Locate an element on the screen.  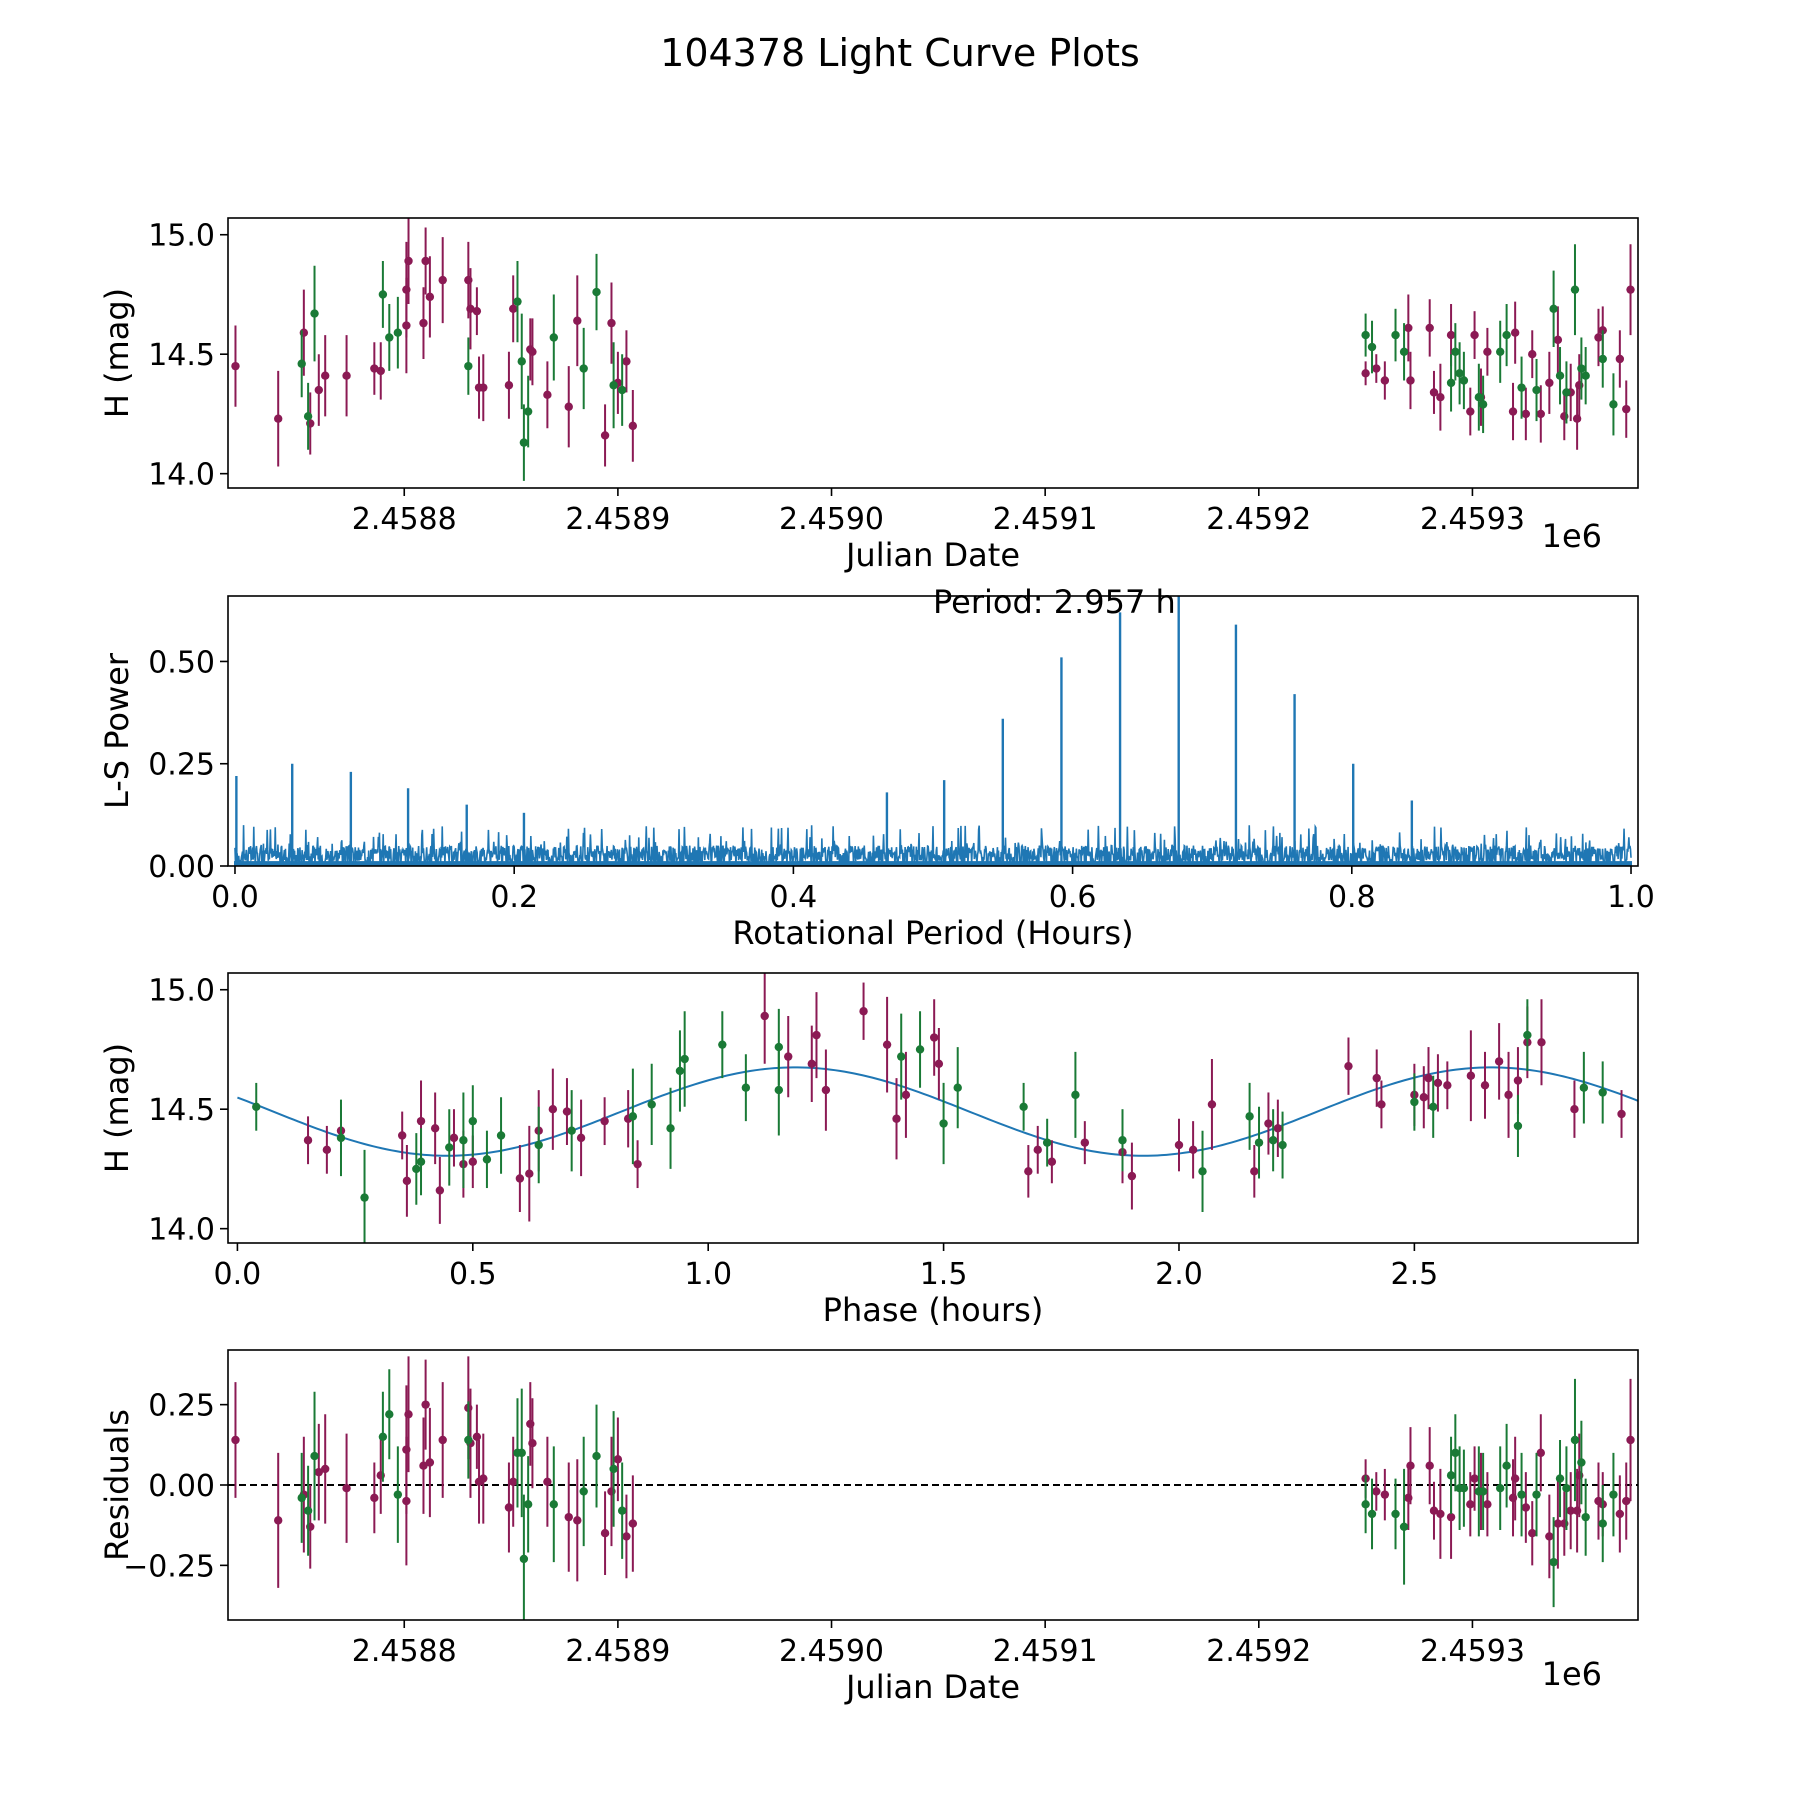
phased-x-axis-label: Phase (hours) is located at coordinates (933, 1310).